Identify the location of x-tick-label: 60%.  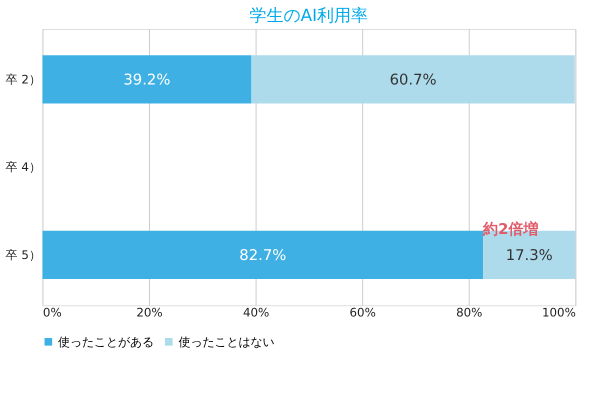
(363, 313).